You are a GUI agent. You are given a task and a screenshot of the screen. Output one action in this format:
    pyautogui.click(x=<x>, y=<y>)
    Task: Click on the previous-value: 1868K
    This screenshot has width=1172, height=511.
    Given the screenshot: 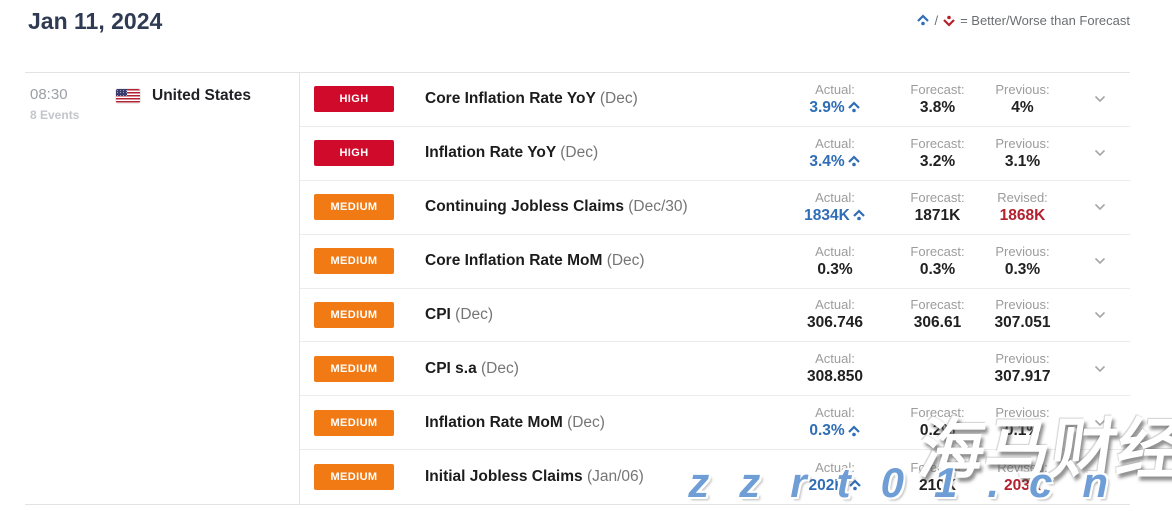 What is the action you would take?
    pyautogui.click(x=1022, y=215)
    